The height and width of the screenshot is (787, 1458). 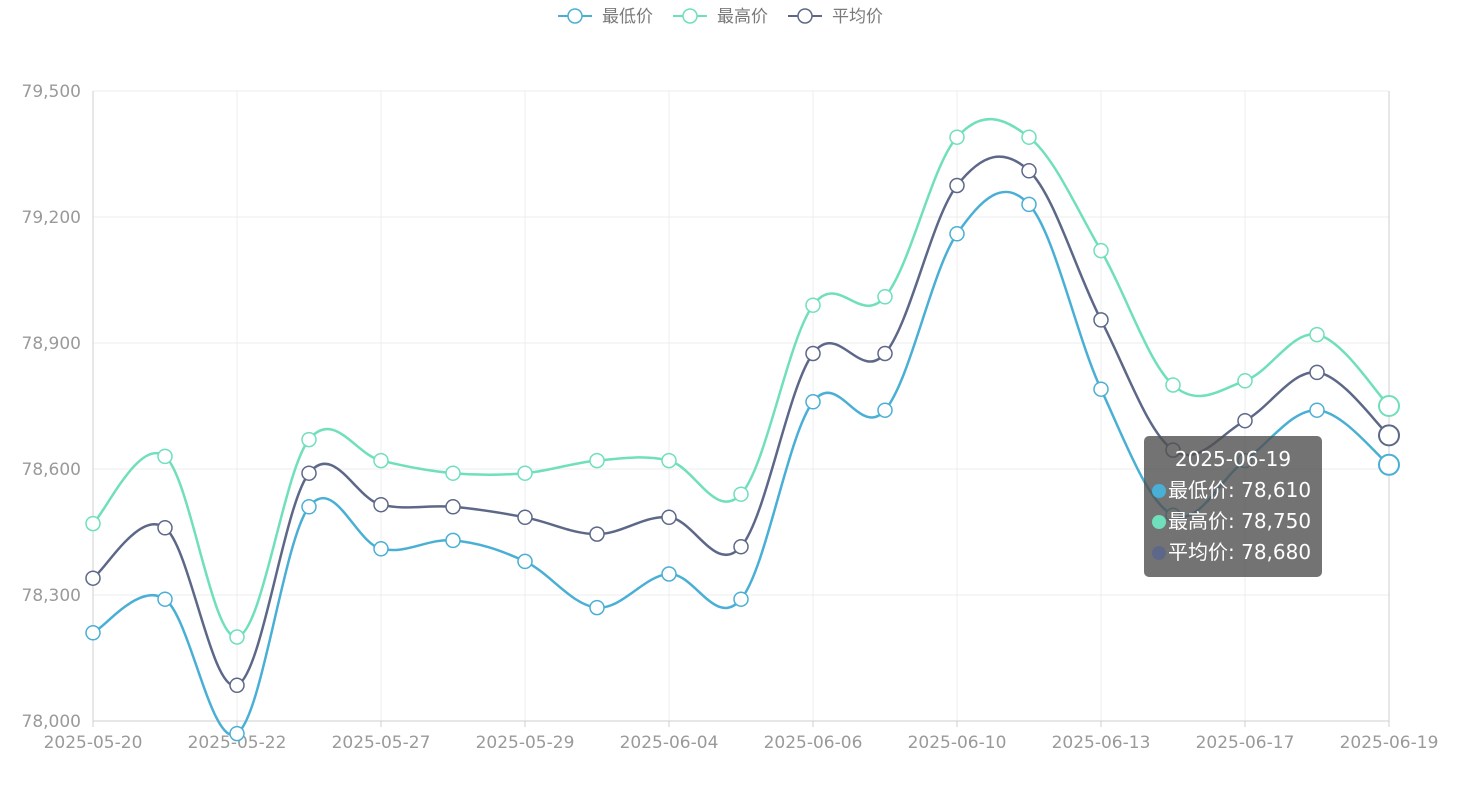 What do you see at coordinates (669, 743) in the screenshot?
I see `x-tick-label: 2025-06-04` at bounding box center [669, 743].